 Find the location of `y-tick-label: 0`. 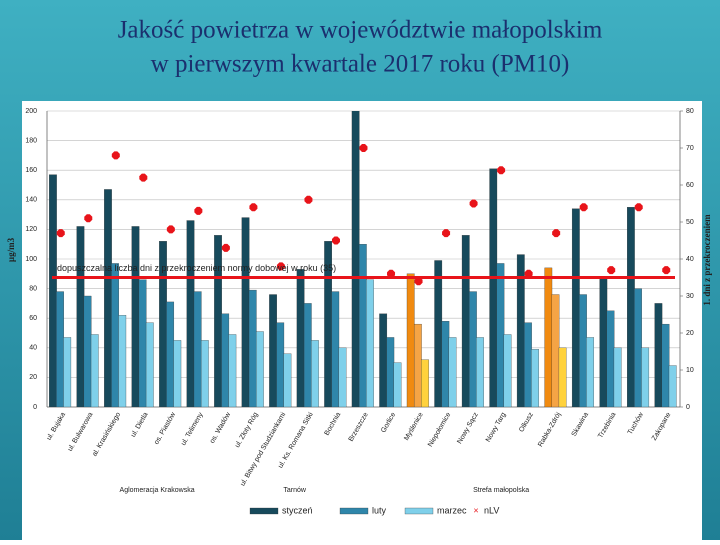

y-tick-label: 0 is located at coordinates (35, 407).